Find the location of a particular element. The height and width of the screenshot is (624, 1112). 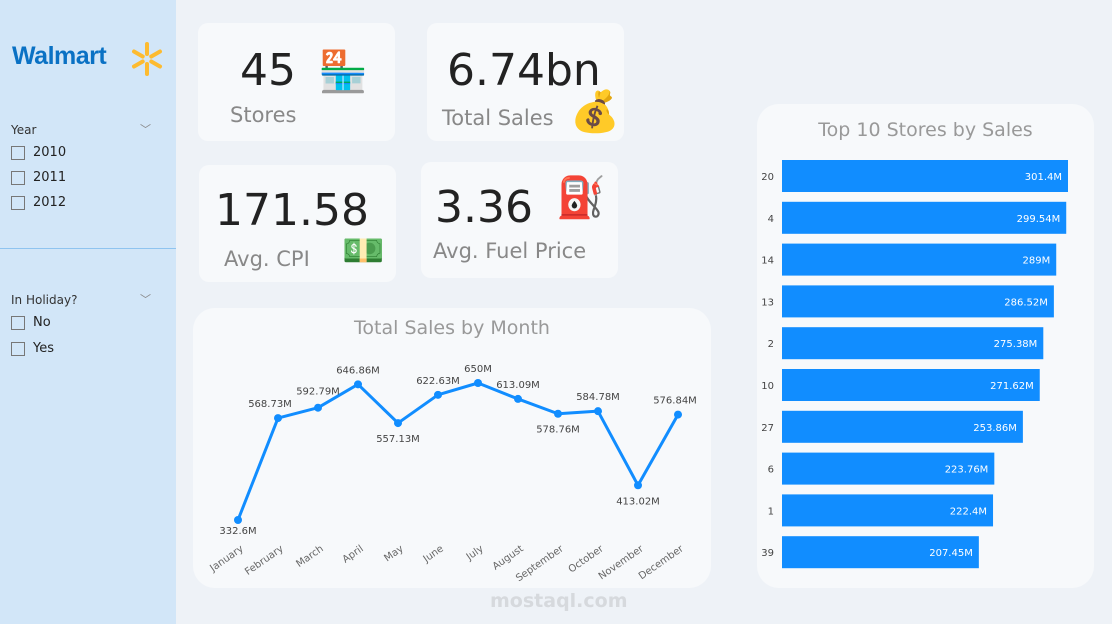

year-option-2010: 2010 is located at coordinates (38, 152).